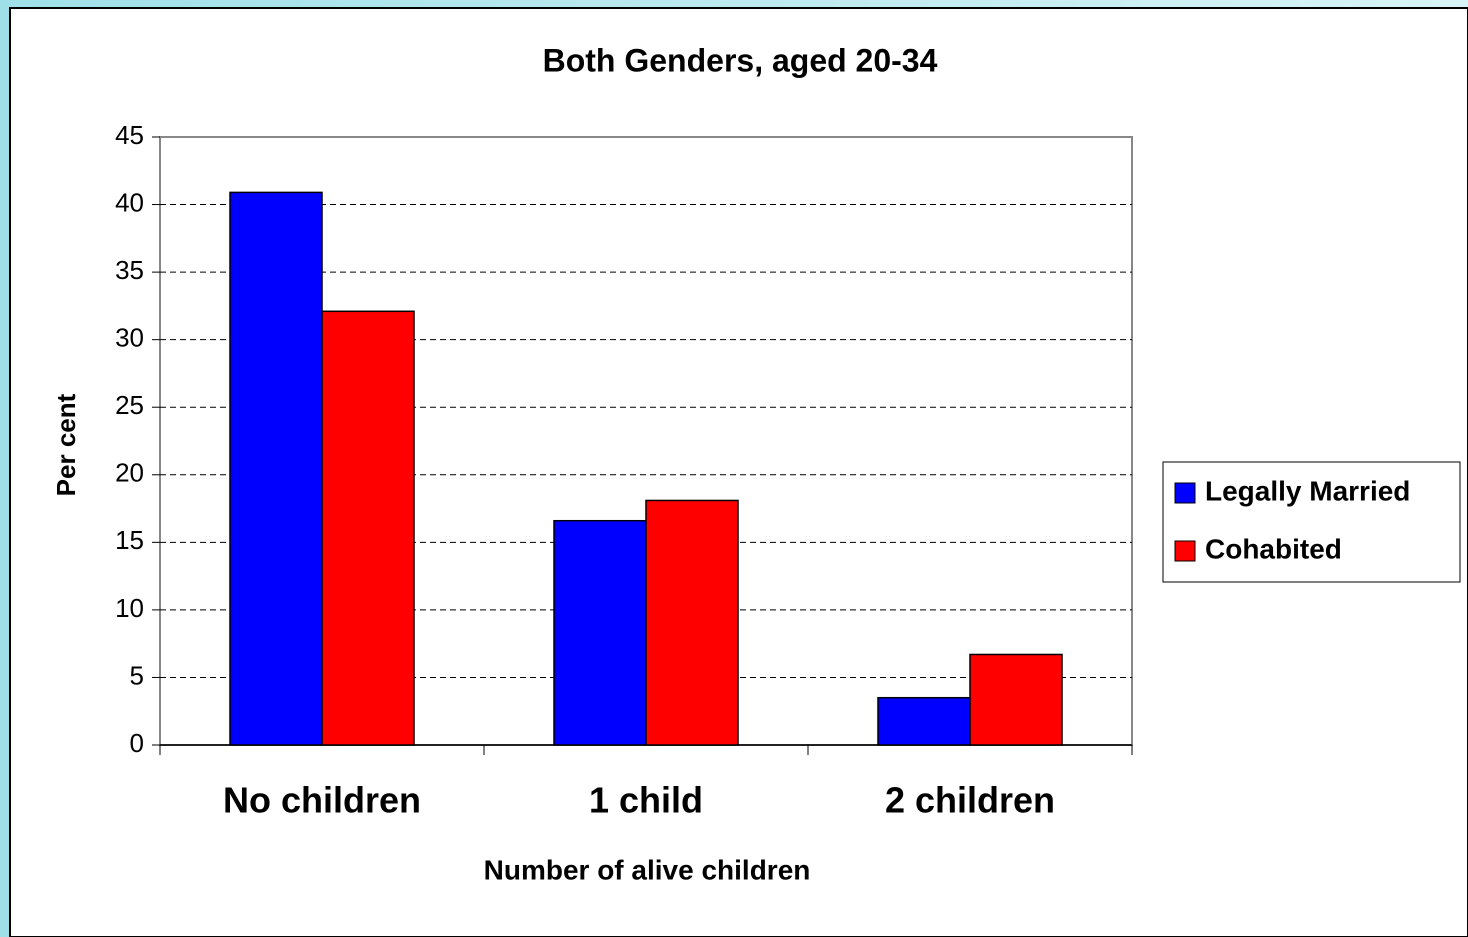  What do you see at coordinates (1273, 548) in the screenshot?
I see `legend-label: Cohabited` at bounding box center [1273, 548].